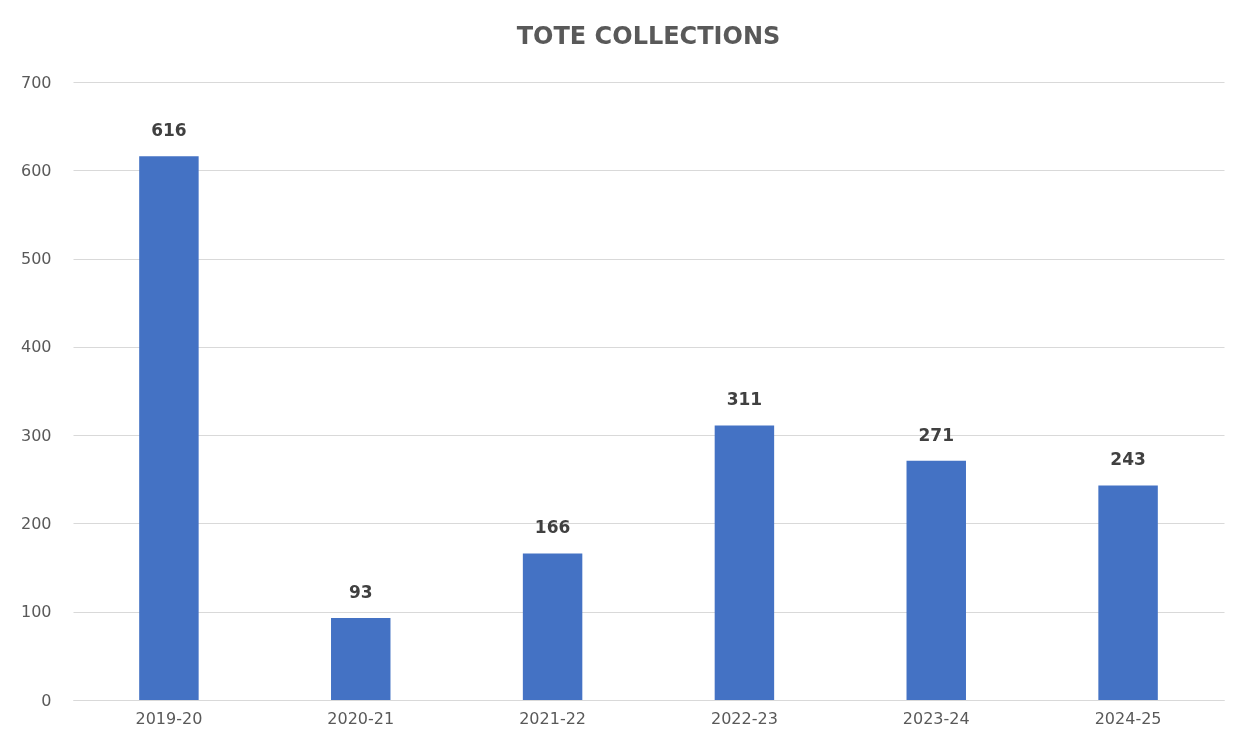  What do you see at coordinates (744, 399) in the screenshot?
I see `data-label: 311` at bounding box center [744, 399].